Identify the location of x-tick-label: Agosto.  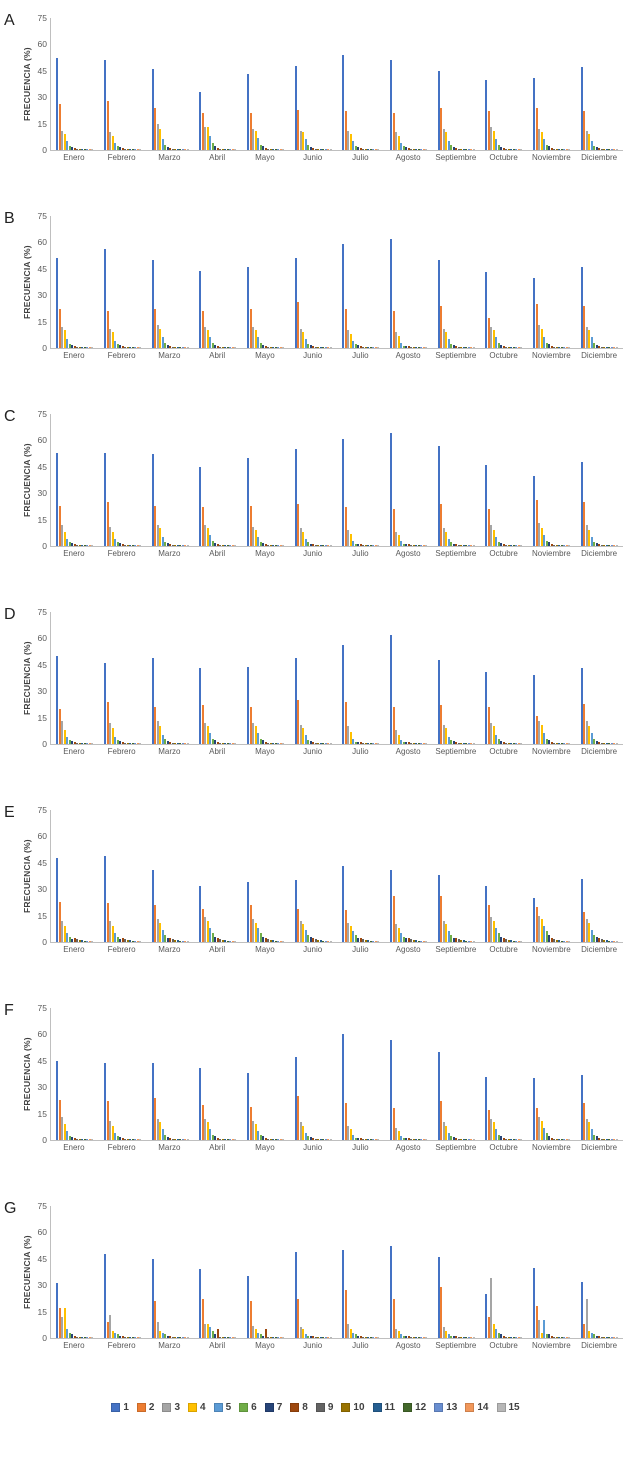
(408, 751).